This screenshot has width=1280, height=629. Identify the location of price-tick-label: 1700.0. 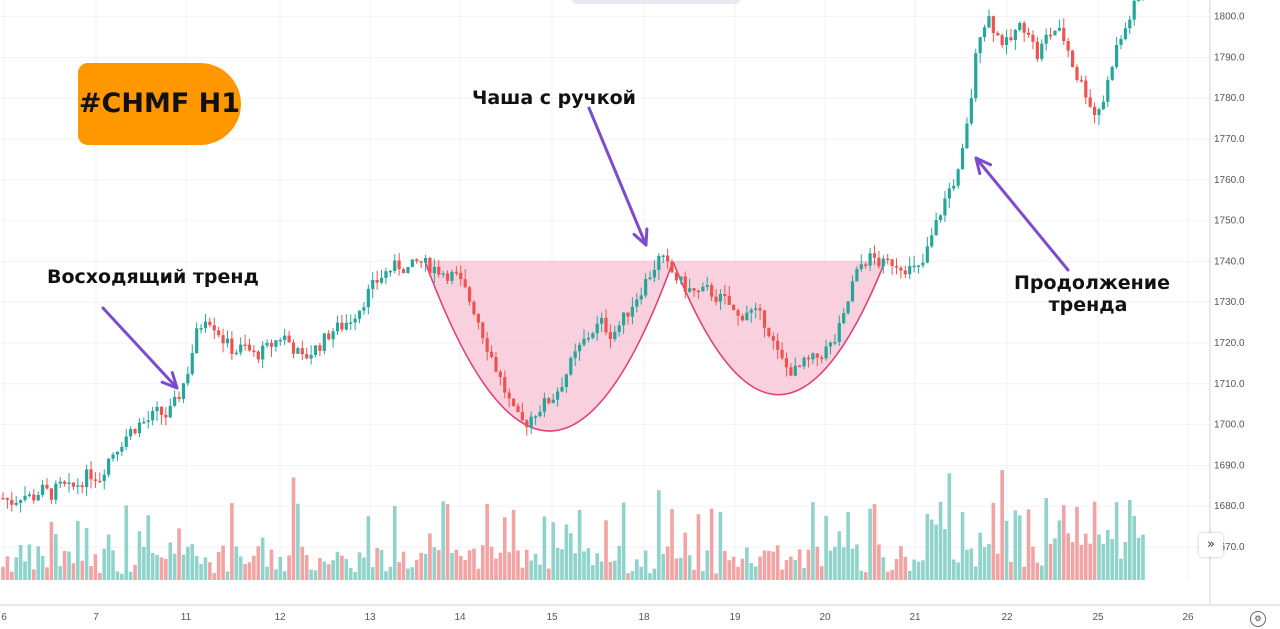
(1229, 425).